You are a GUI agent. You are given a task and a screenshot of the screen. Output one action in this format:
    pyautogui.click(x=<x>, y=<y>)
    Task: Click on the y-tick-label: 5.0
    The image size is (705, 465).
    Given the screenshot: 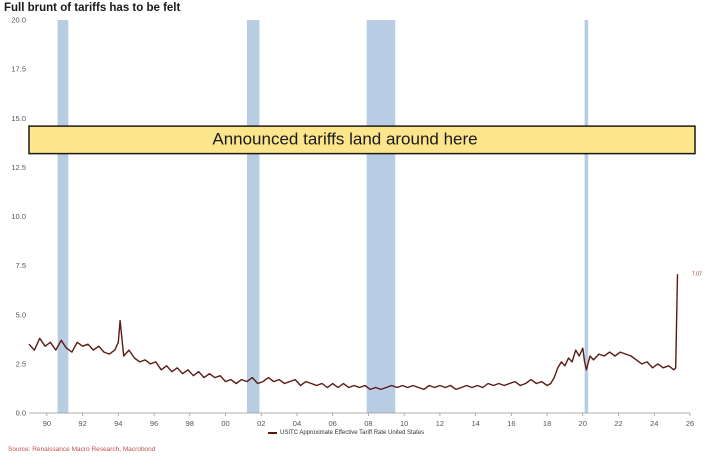 What is the action you would take?
    pyautogui.click(x=21, y=314)
    